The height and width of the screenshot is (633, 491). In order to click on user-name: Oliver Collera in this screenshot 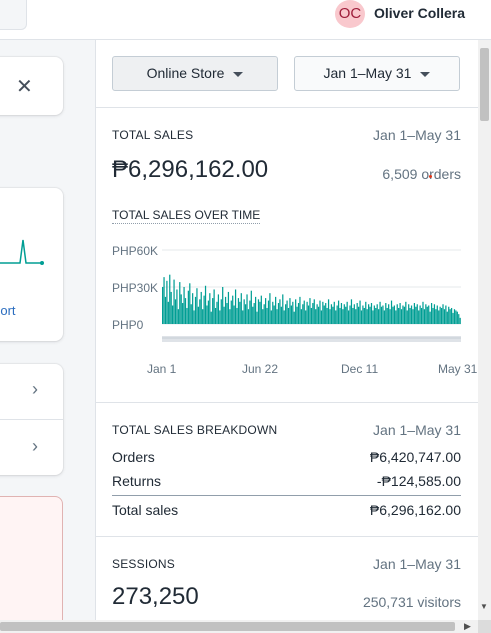, I will do `click(420, 13)`.